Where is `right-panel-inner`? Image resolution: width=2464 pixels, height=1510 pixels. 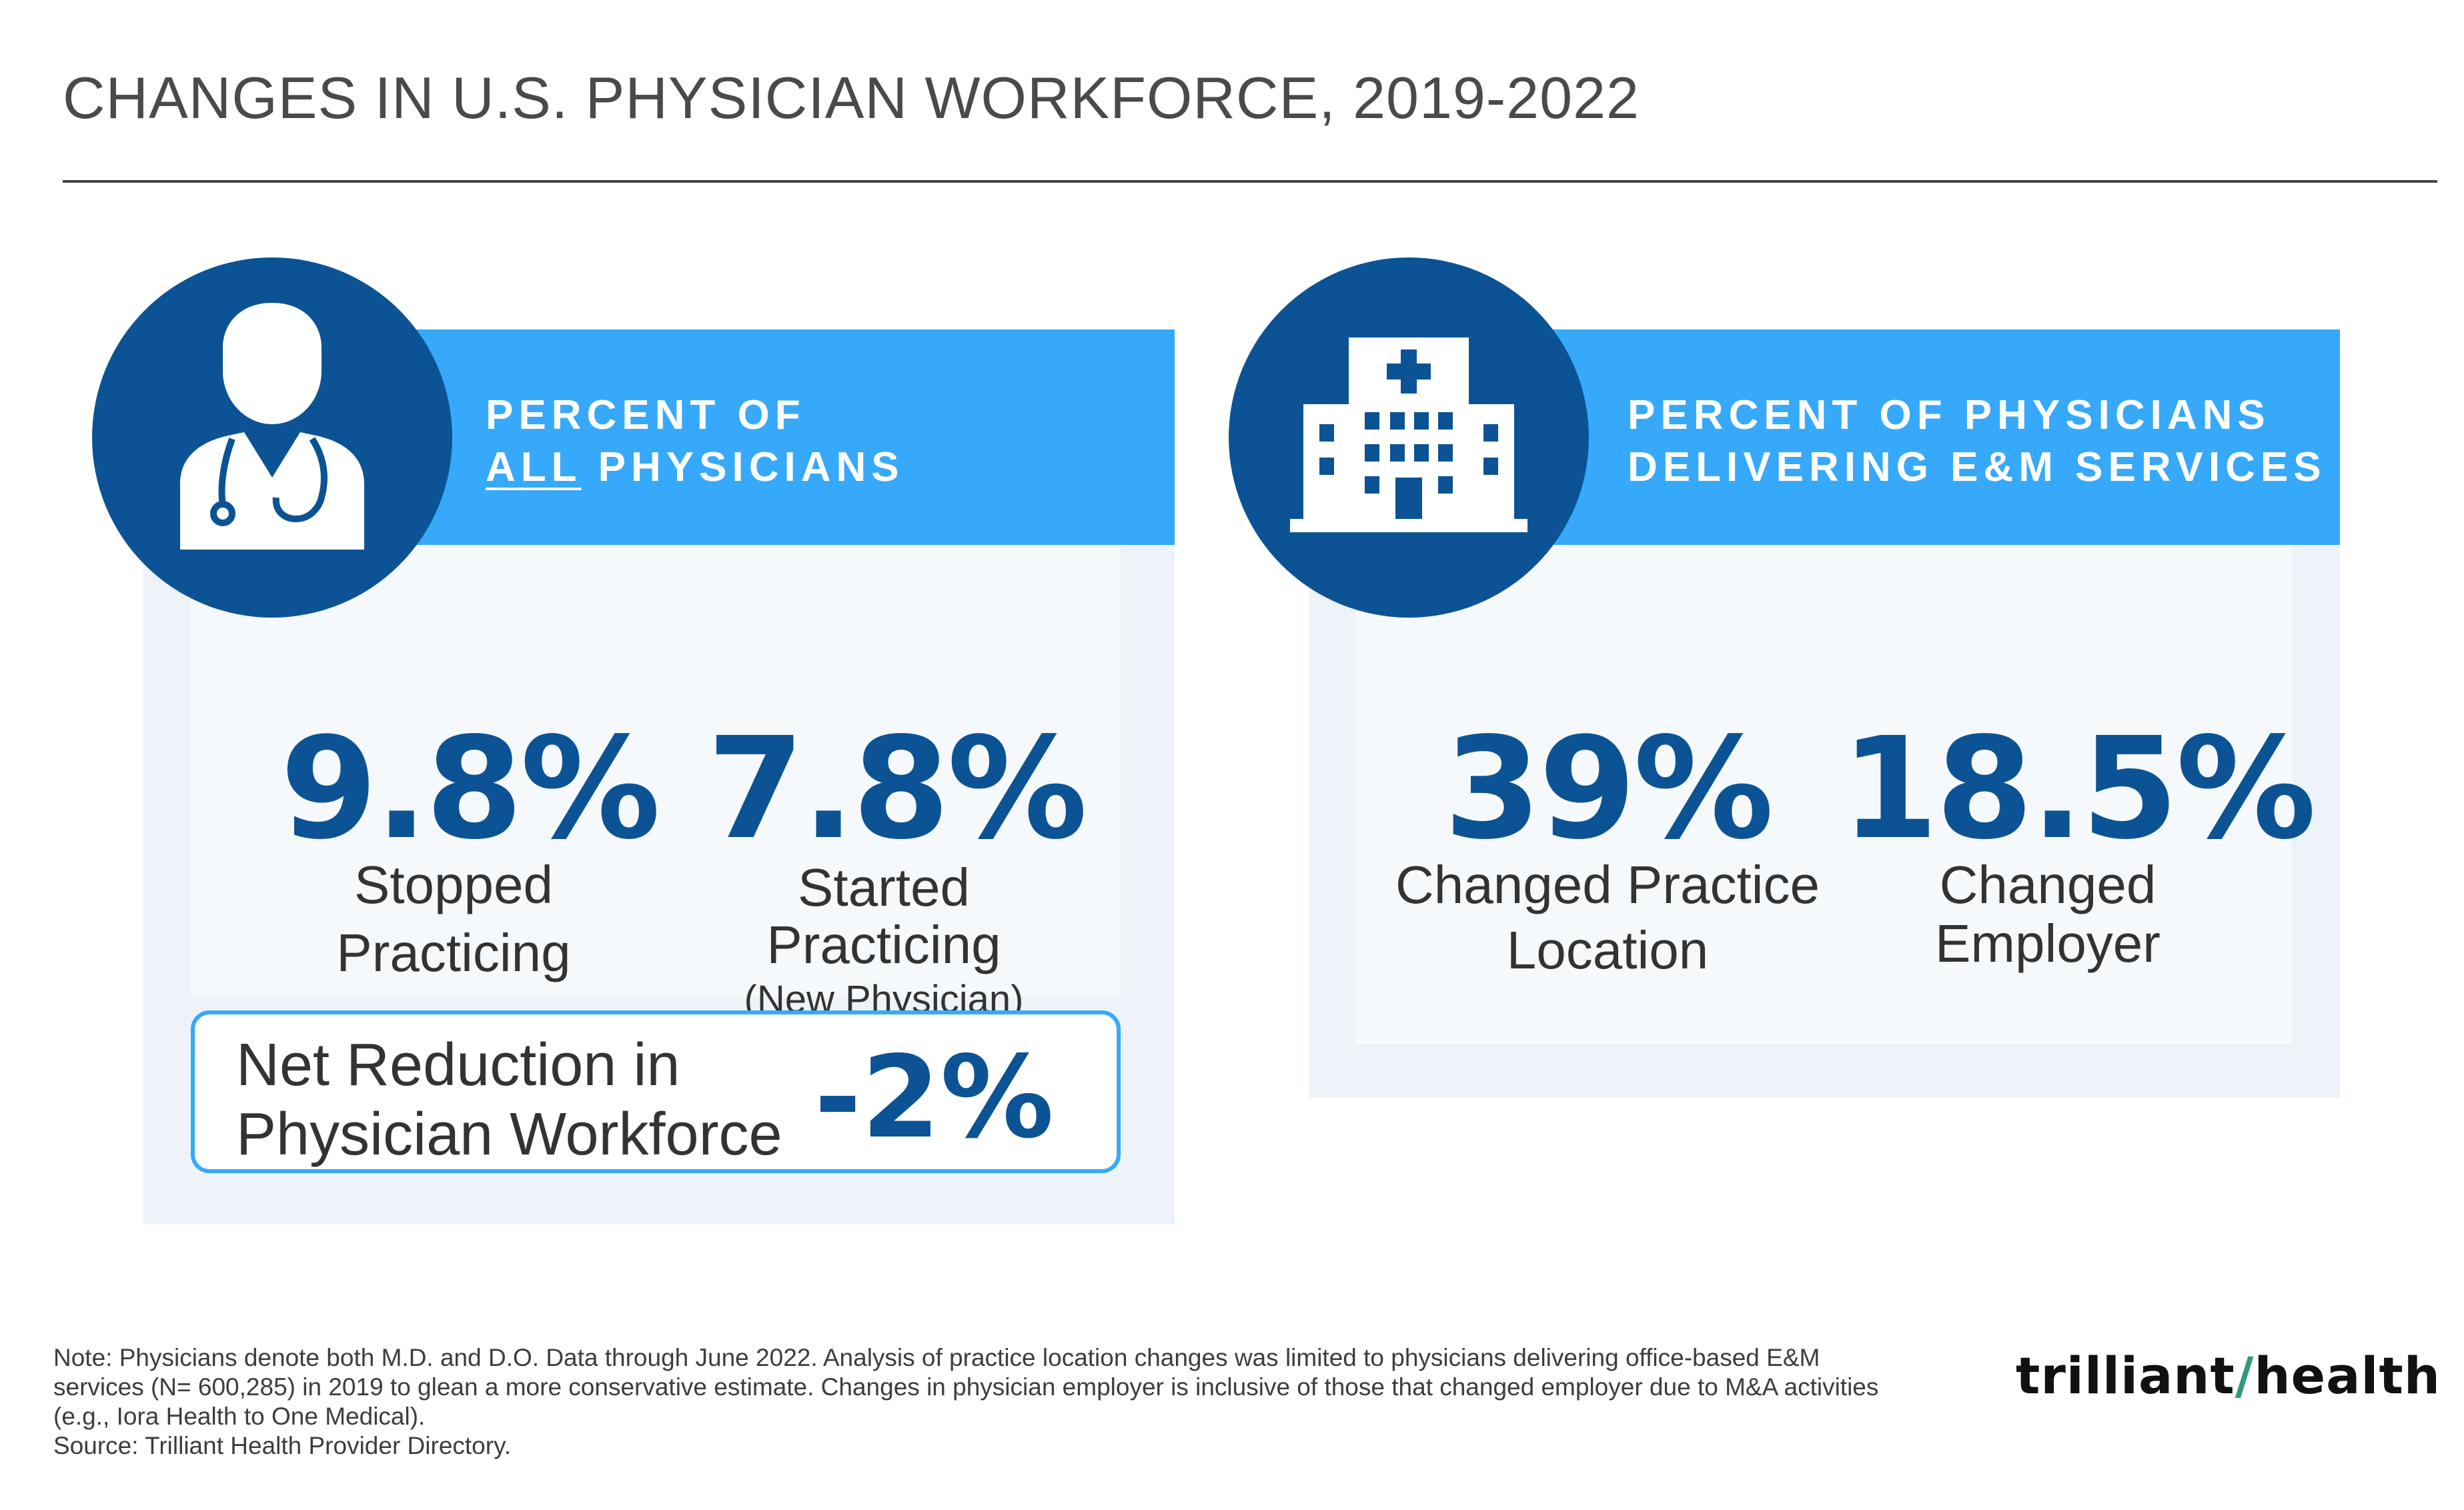 right-panel-inner is located at coordinates (1823, 794).